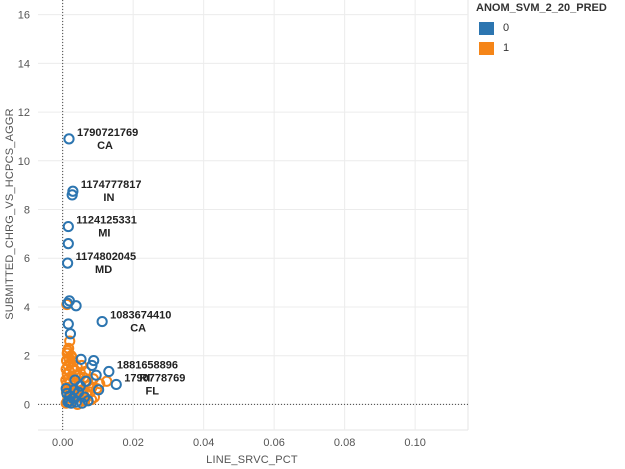 This screenshot has height=469, width=625. I want to click on series-1-marks, so click(86, 354).